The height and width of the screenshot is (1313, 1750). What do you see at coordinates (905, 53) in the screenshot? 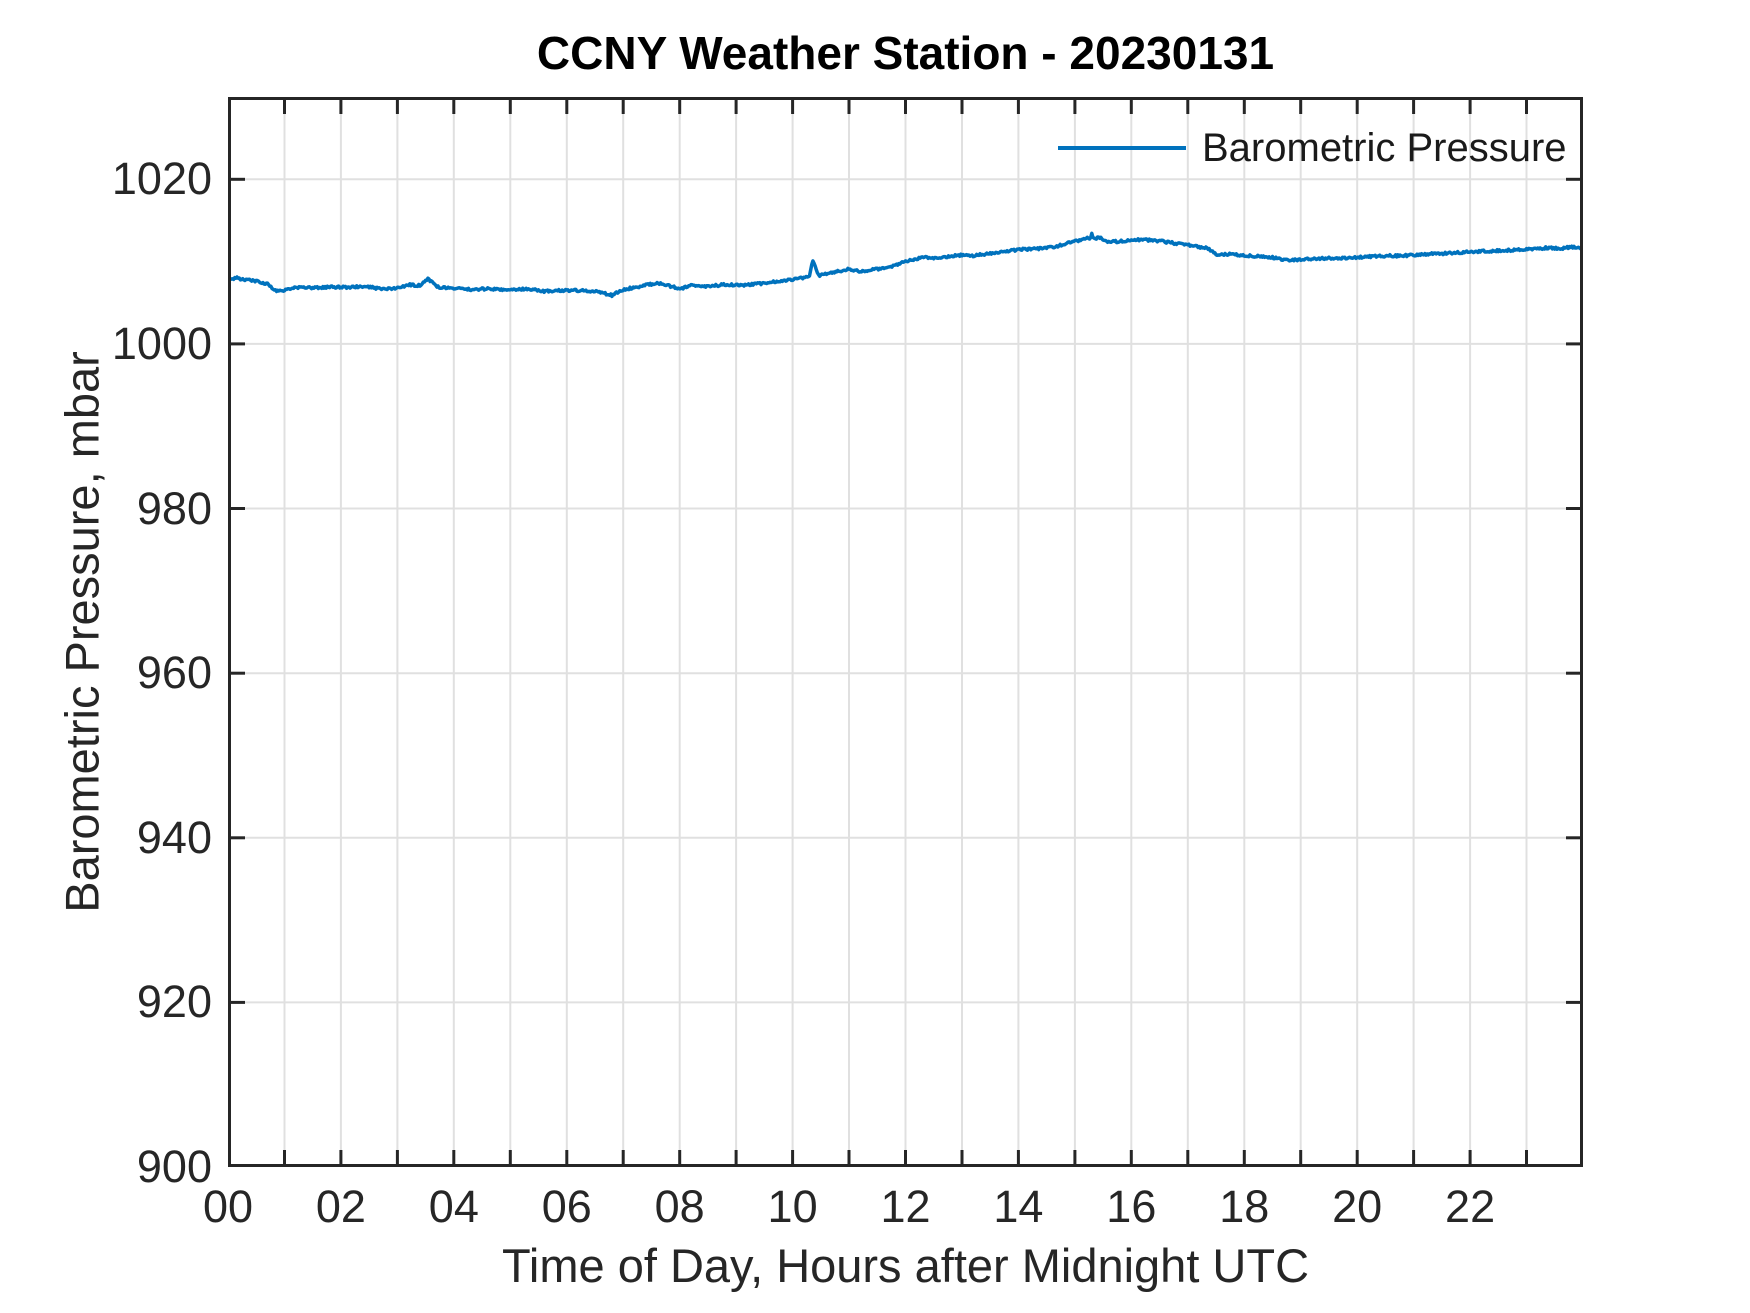
I see `chart-title: CCNY Weather Station - 20230131` at bounding box center [905, 53].